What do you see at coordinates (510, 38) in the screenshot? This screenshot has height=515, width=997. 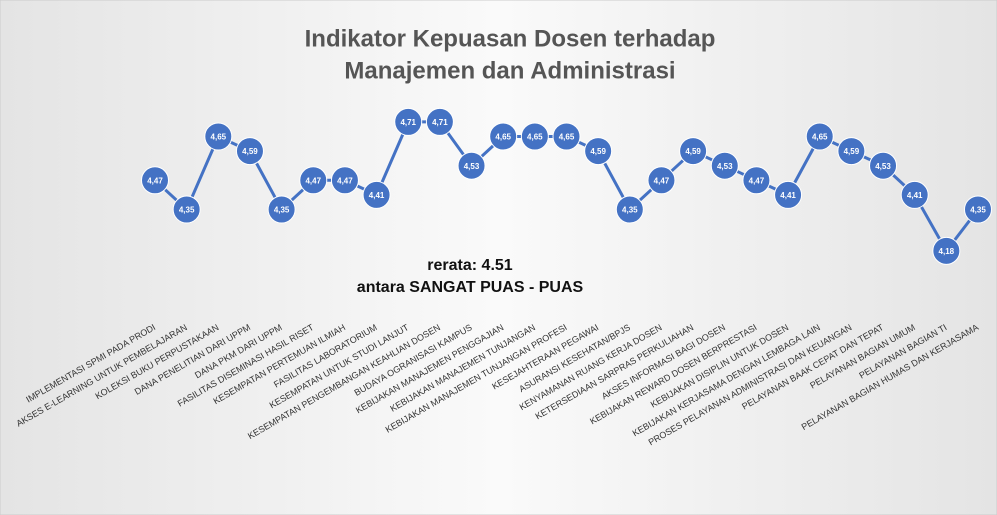 I see `chart-title: Indikator Kepuasan Dosen terhadap` at bounding box center [510, 38].